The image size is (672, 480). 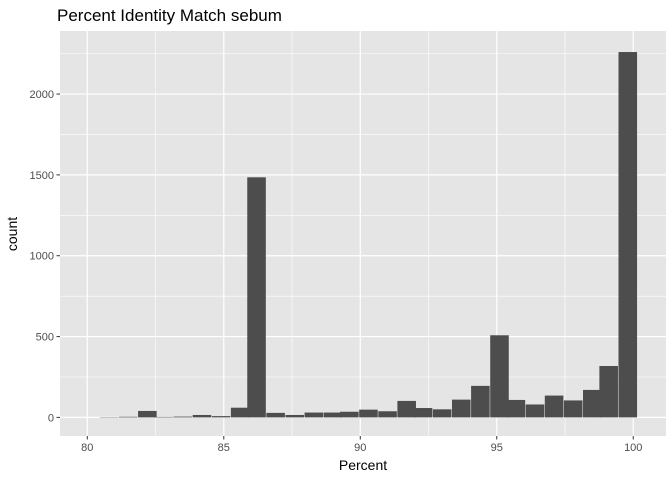 I want to click on y-tick-label: 2000, so click(x=42, y=95).